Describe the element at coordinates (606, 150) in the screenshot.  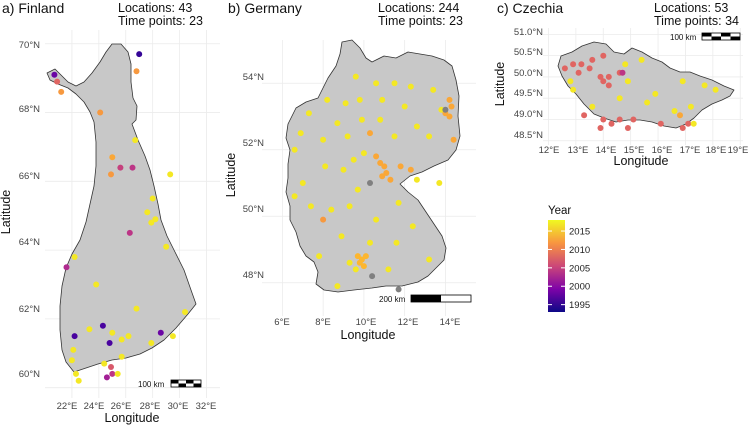
I see `xtick-czechia: 14°E` at that location.